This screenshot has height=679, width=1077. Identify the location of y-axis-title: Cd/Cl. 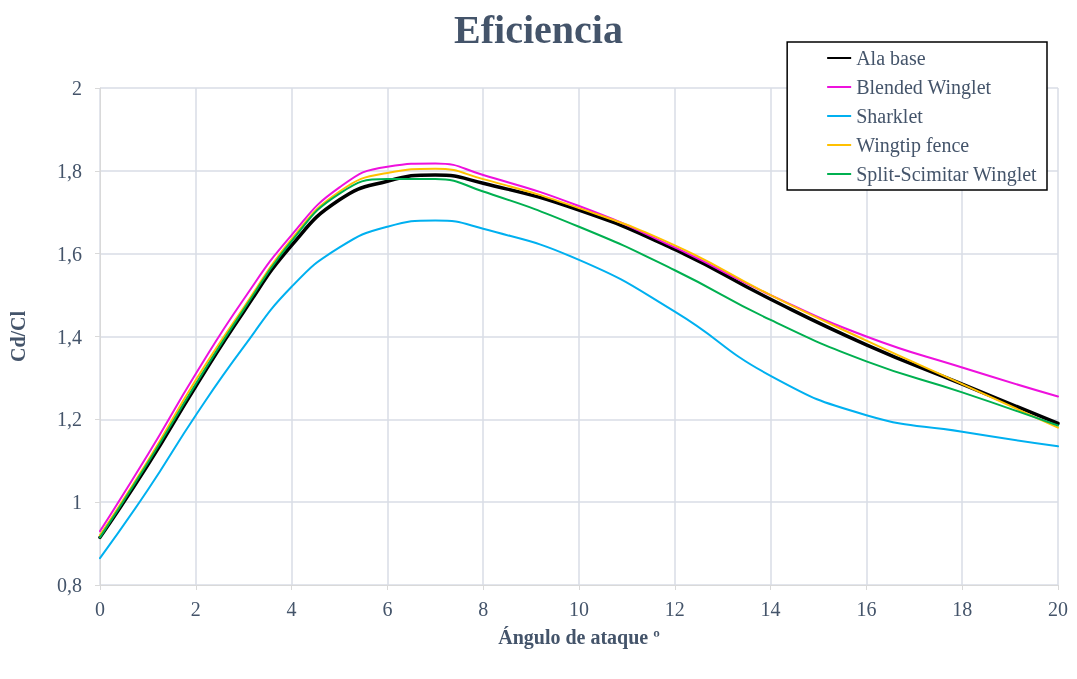
(18, 336).